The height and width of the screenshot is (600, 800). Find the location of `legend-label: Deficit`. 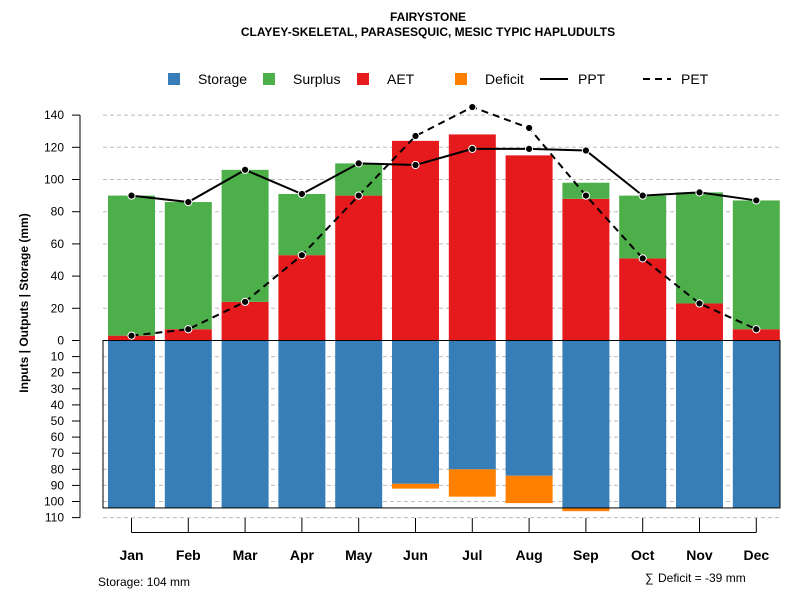

legend-label: Deficit is located at coordinates (504, 79).